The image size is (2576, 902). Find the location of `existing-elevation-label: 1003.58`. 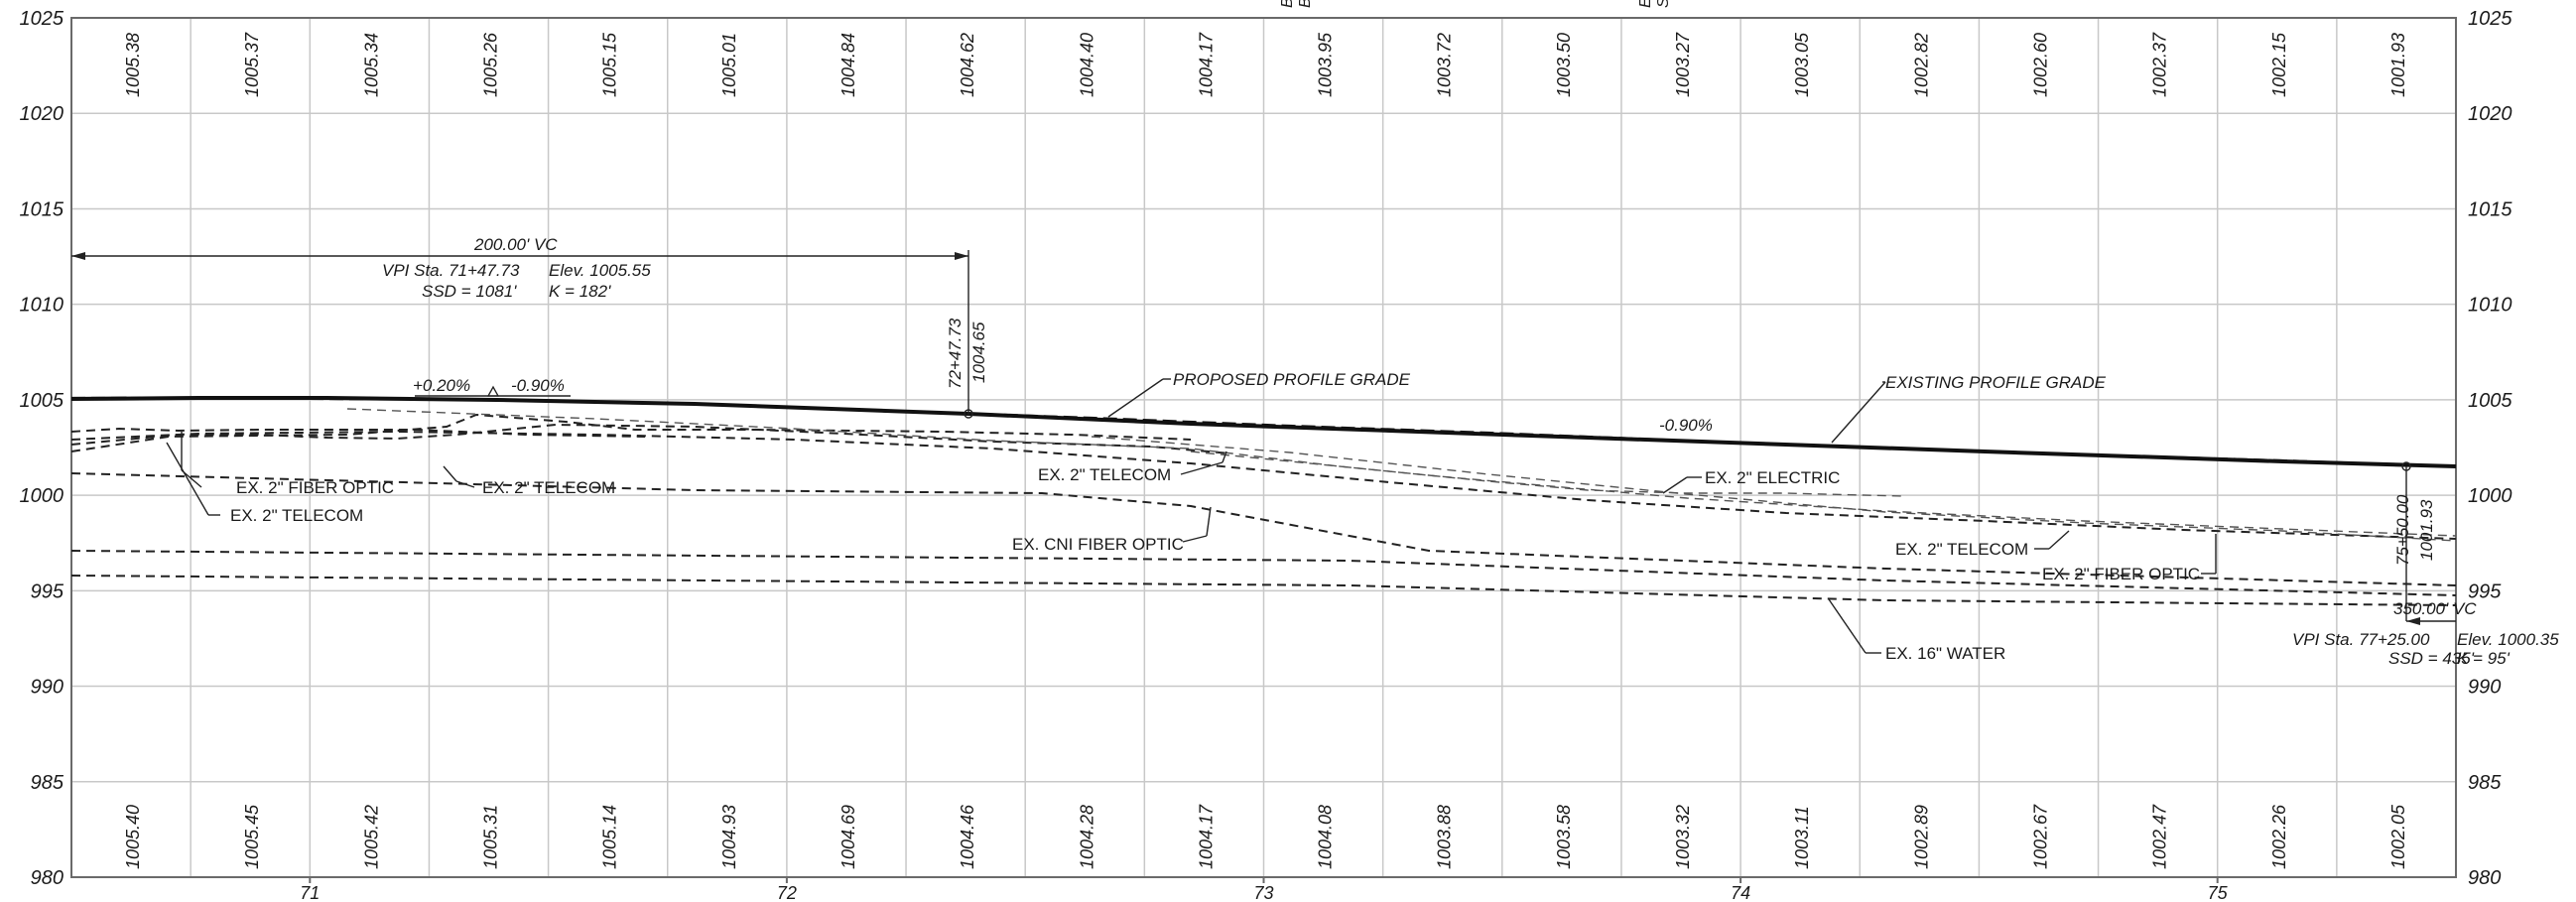

existing-elevation-label: 1003.58 is located at coordinates (1564, 837).